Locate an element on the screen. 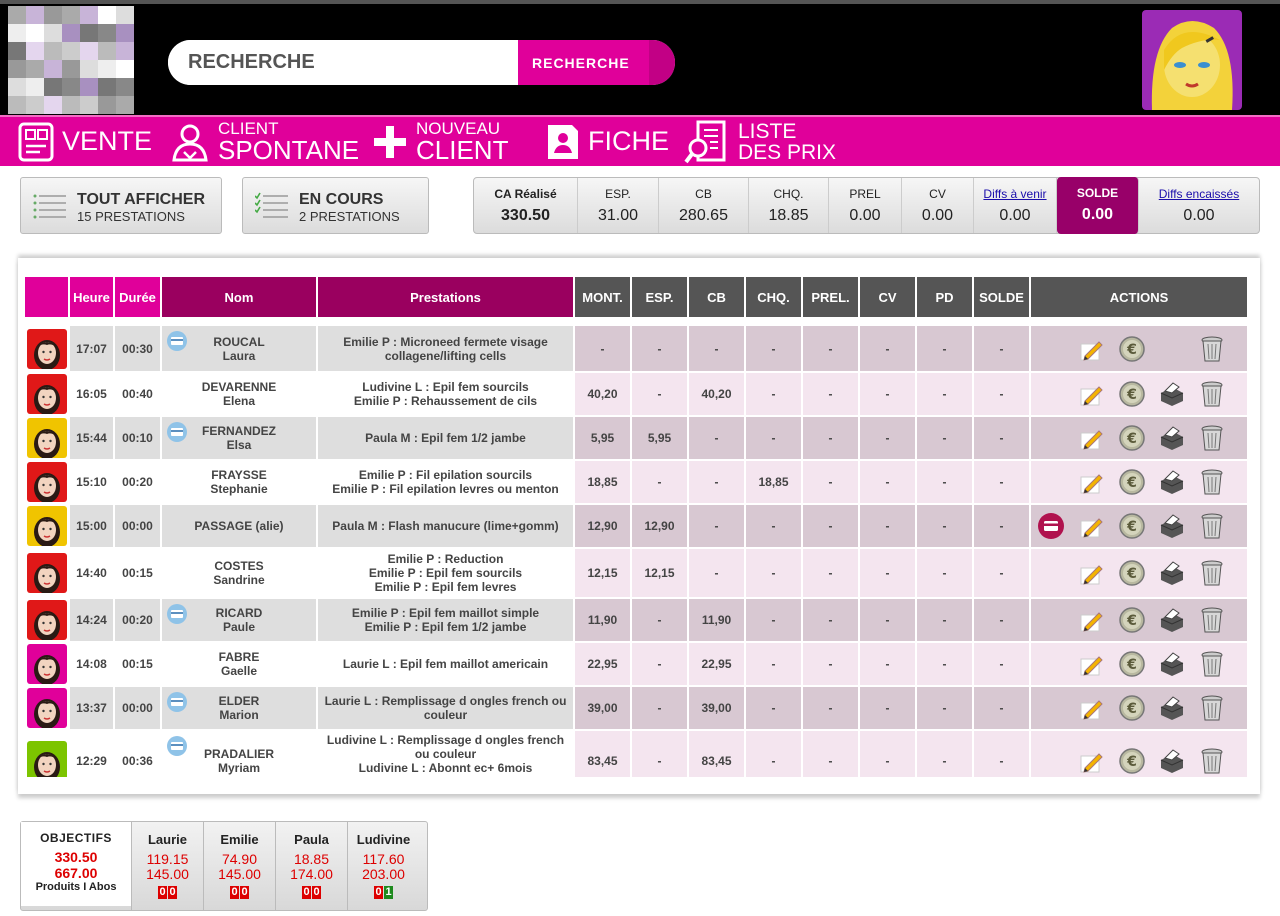  diffs-encaisses-link: Diffs encaissés is located at coordinates (1199, 194).